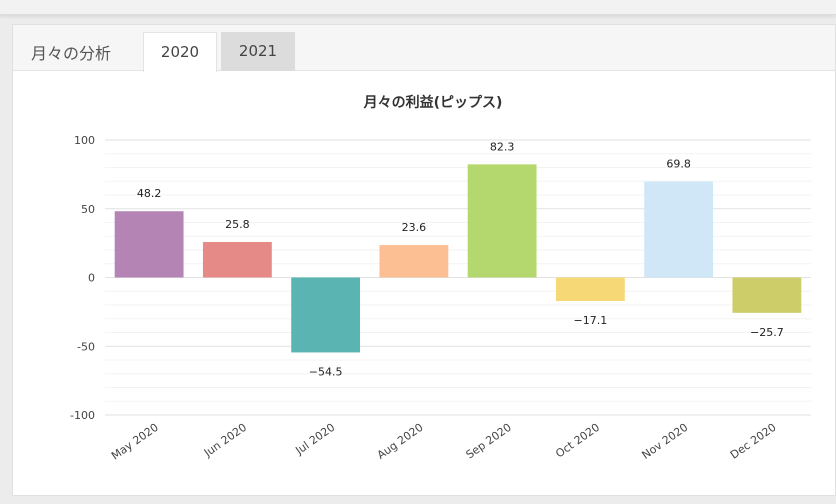  I want to click on y-tick-label: 0, so click(91, 278).